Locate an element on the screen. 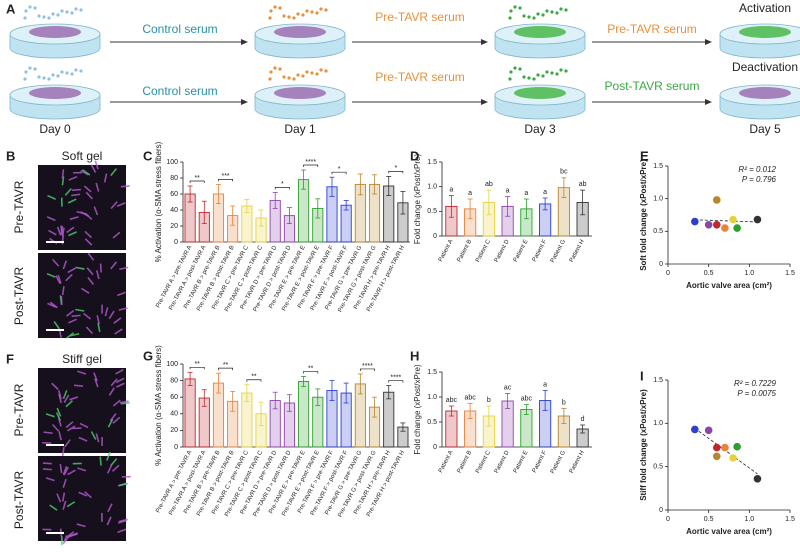 This screenshot has height=552, width=800. group-letter: ab is located at coordinates (583, 184).